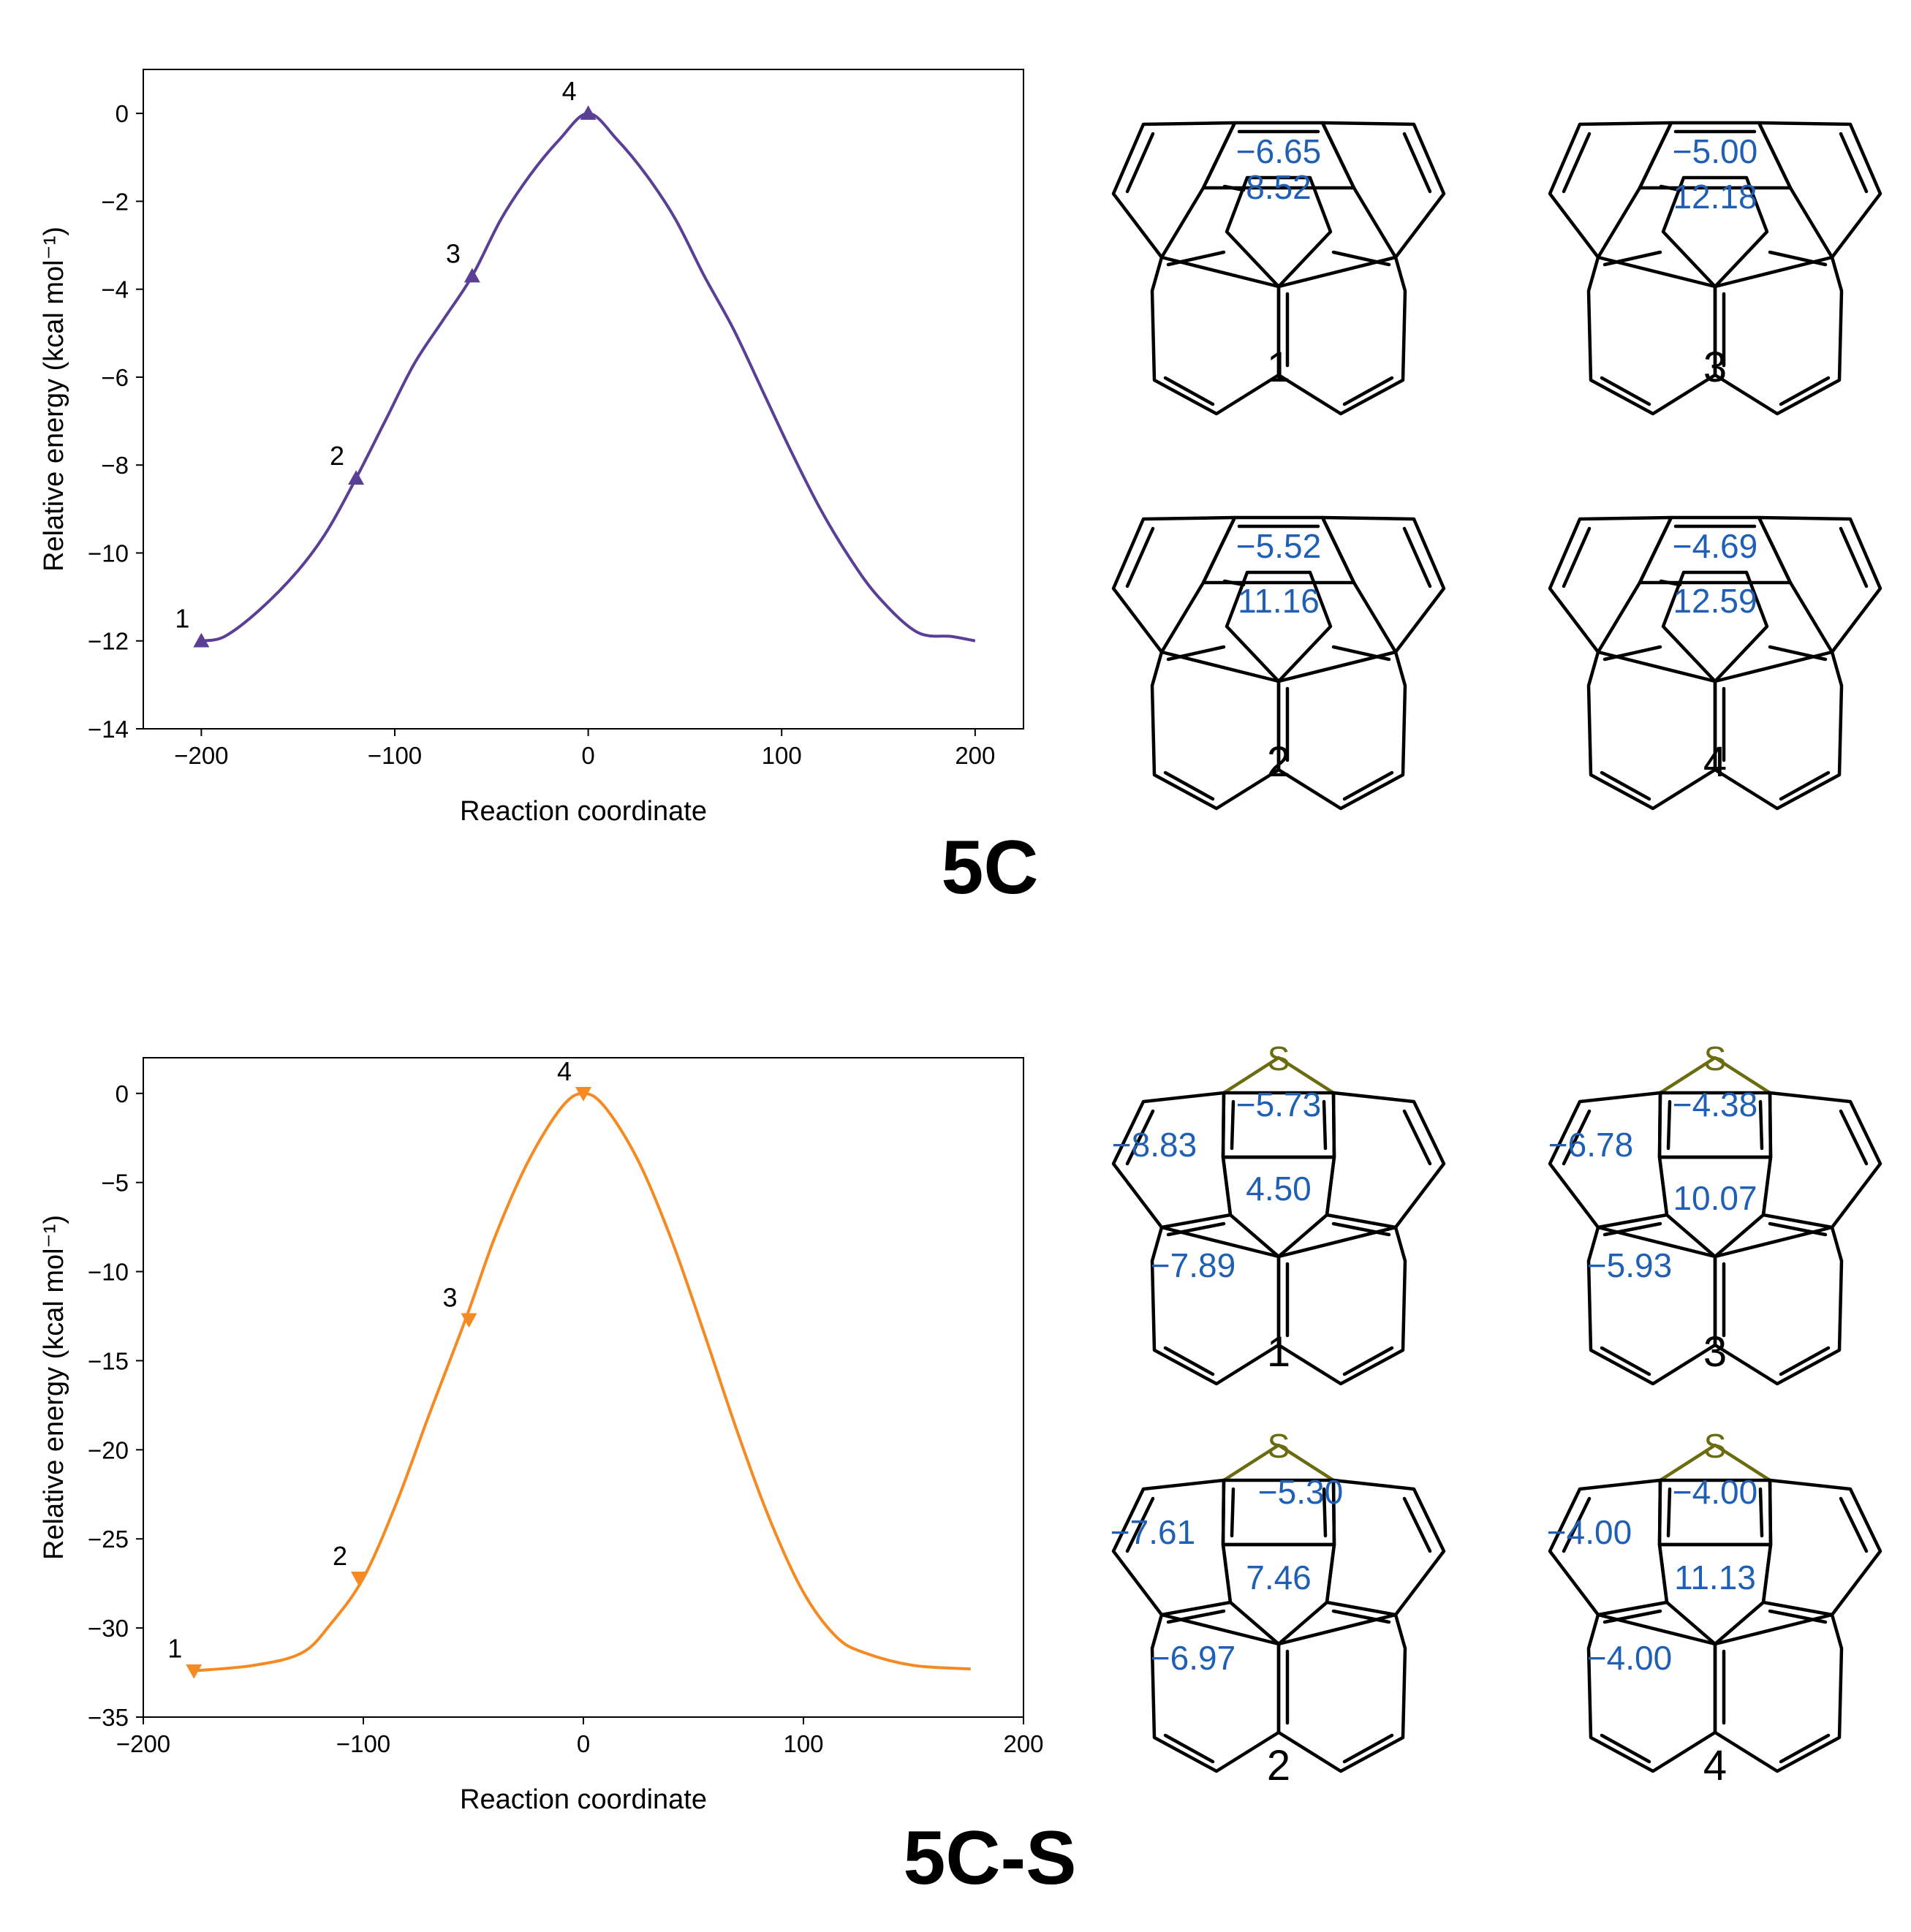 The image size is (1911, 1932). I want to click on nics-bottom: −7.89, so click(1193, 1265).